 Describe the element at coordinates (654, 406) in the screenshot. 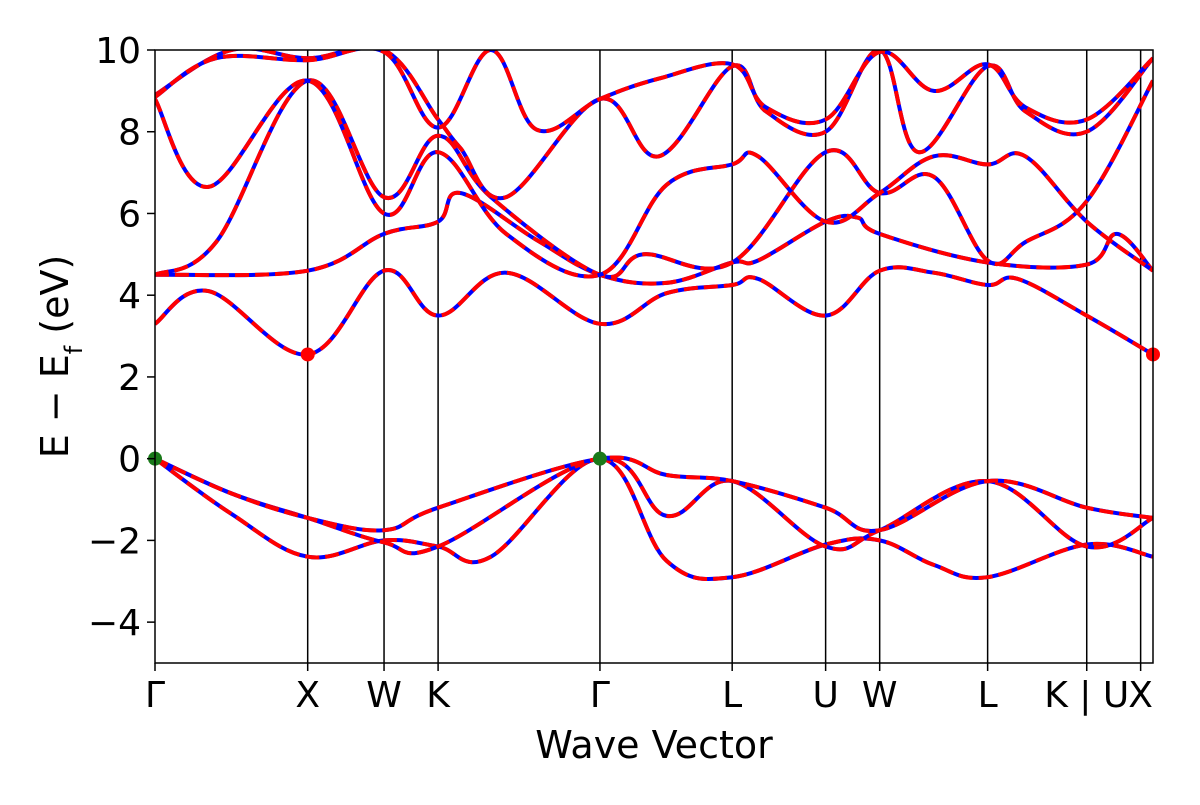

I see `band-edge-markers` at that location.